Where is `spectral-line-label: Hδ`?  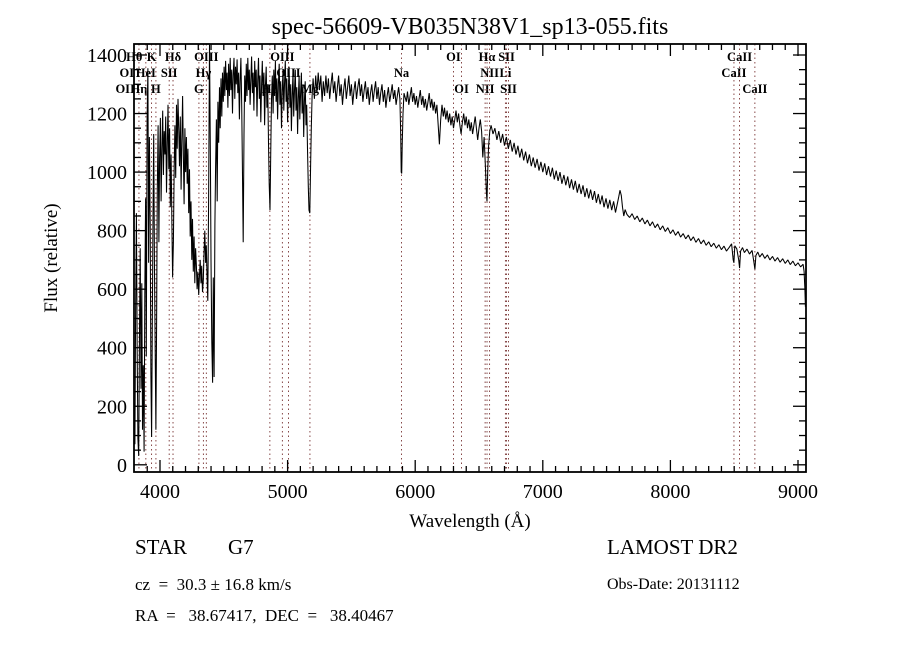
spectral-line-label: Hδ is located at coordinates (173, 57).